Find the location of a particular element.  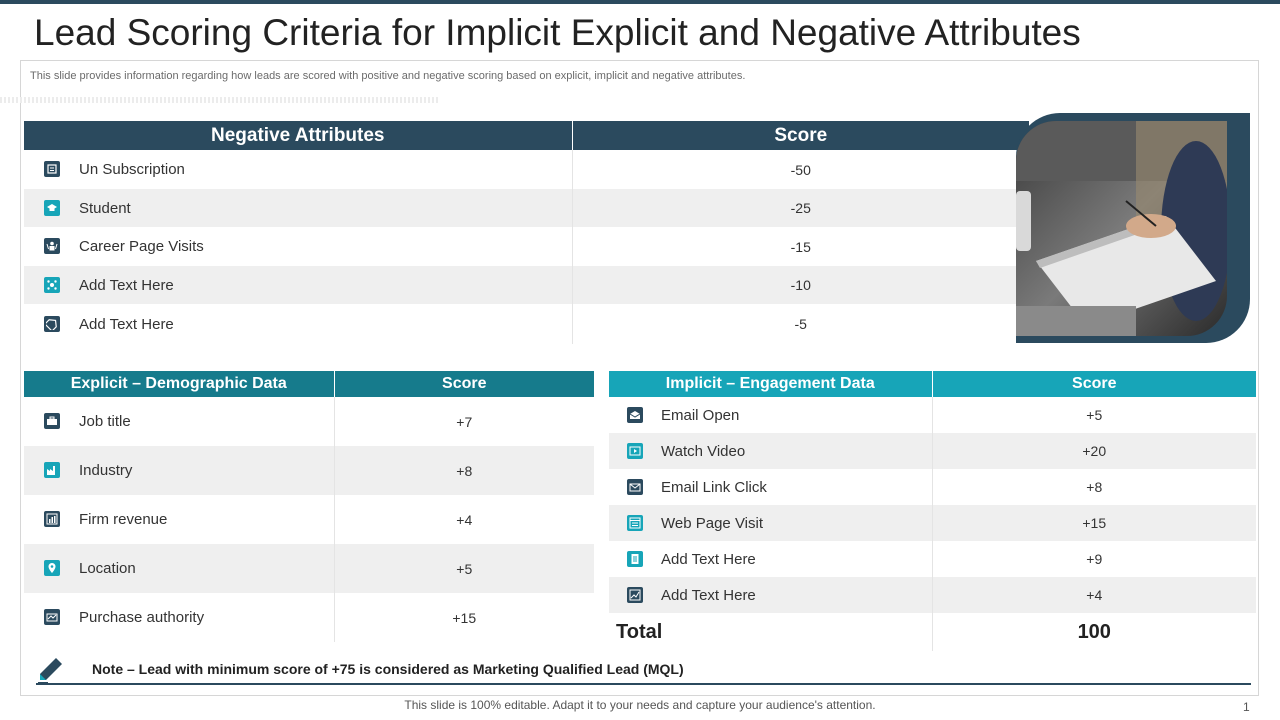

table-row: Add Text Here -5 is located at coordinates (526, 324).